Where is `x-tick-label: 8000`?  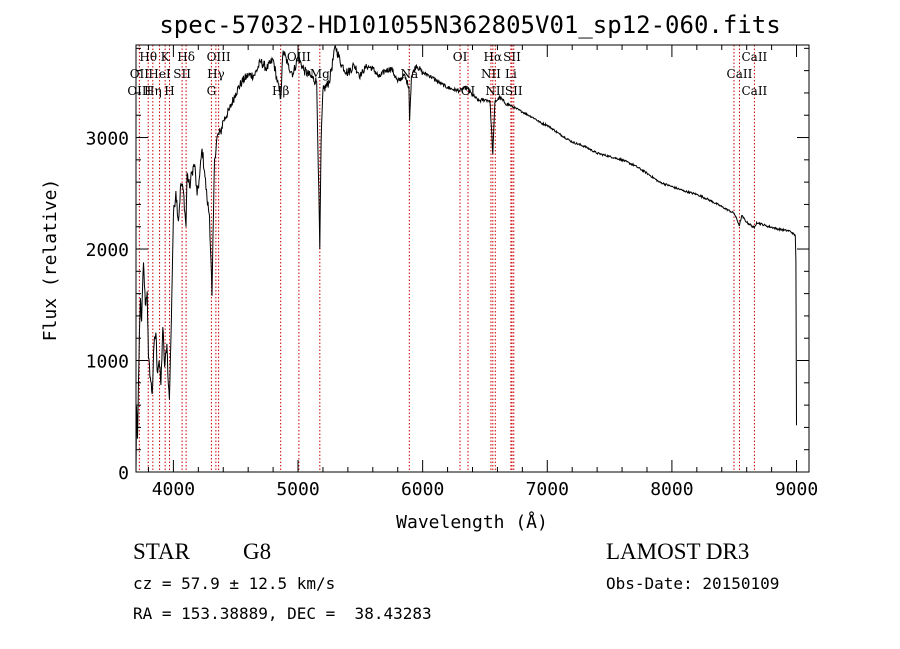
x-tick-label: 8000 is located at coordinates (671, 489).